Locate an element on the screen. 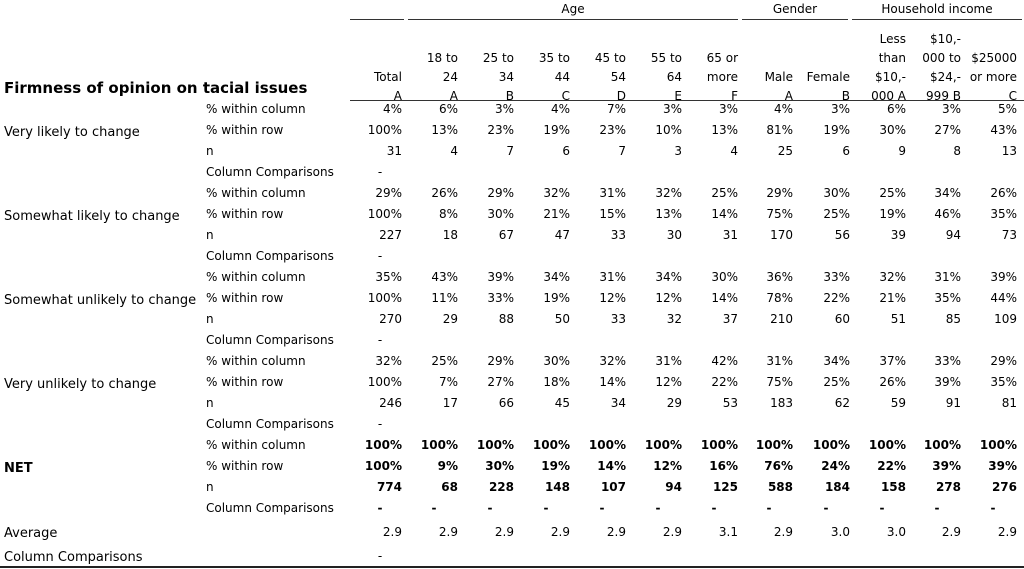  table-cell: 3% is located at coordinates (504, 109).